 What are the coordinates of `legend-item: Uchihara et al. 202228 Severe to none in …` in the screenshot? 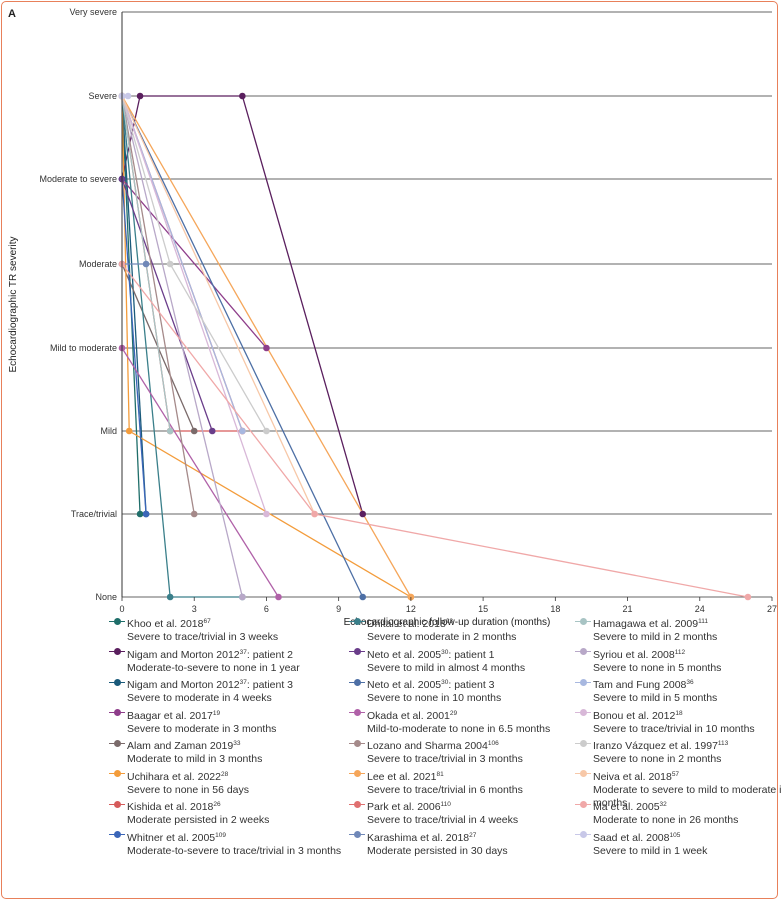 It's located at (228, 782).